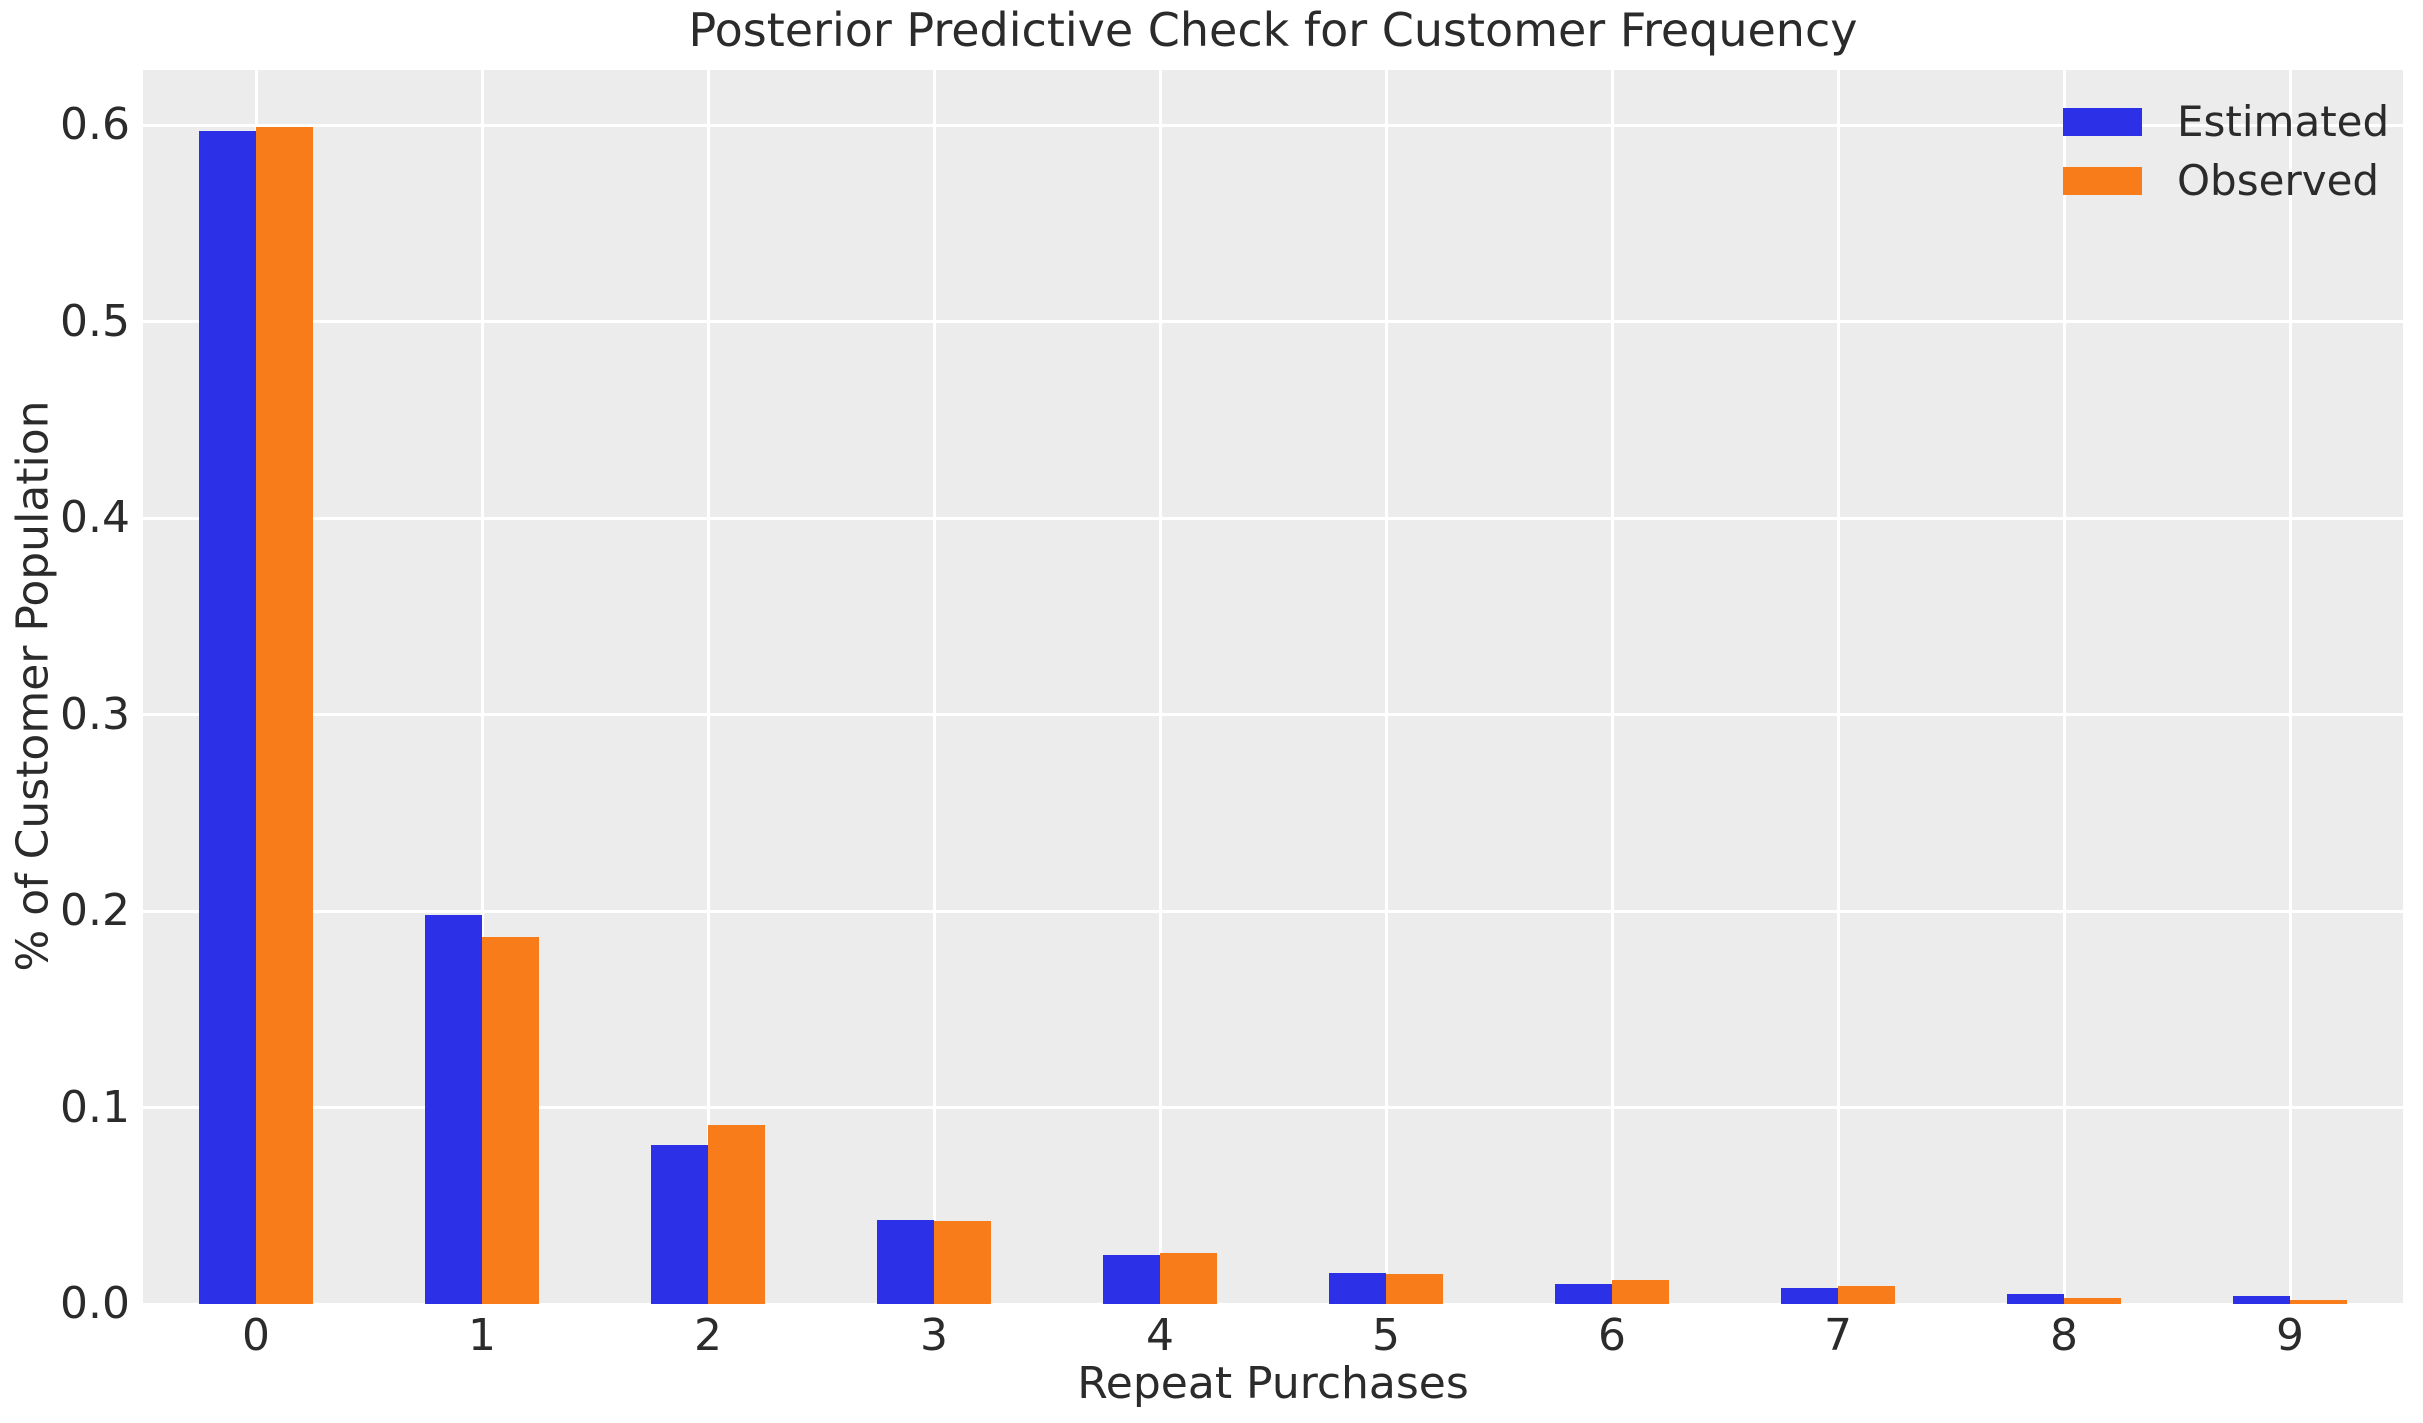  What do you see at coordinates (95, 714) in the screenshot?
I see `y-tick-label: 0.3` at bounding box center [95, 714].